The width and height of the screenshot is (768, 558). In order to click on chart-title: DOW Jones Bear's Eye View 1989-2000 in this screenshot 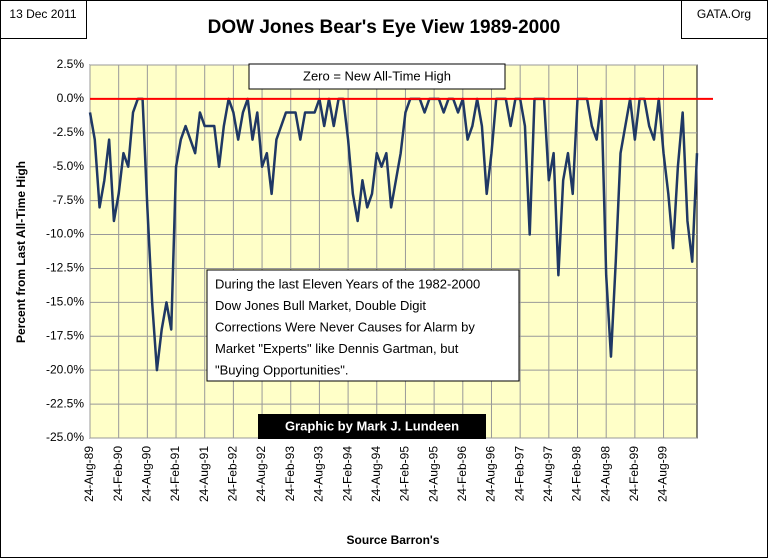, I will do `click(384, 27)`.